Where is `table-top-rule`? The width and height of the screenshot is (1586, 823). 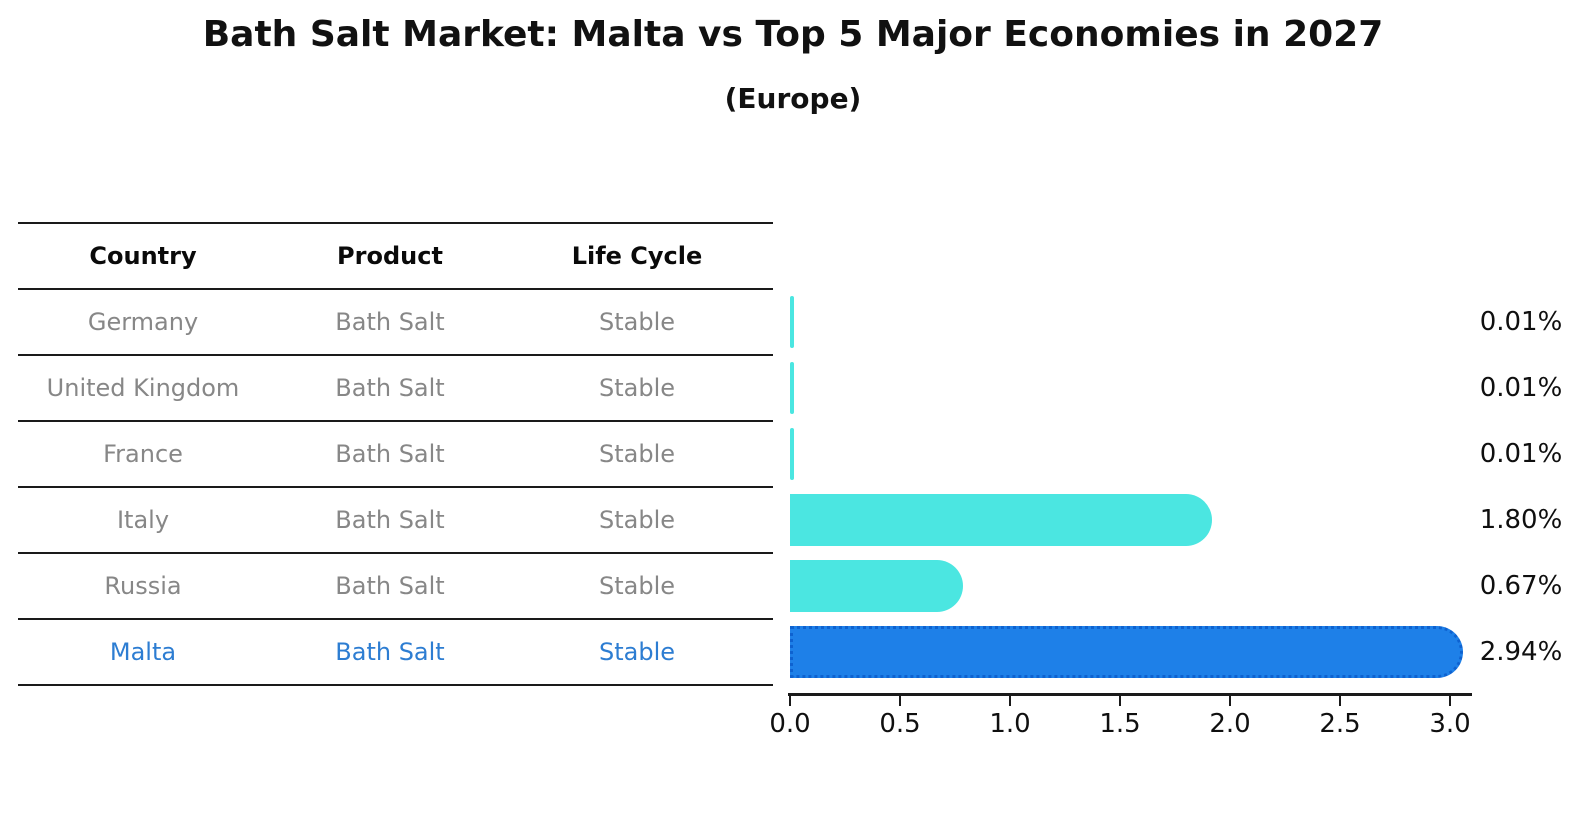
table-top-rule is located at coordinates (395, 223).